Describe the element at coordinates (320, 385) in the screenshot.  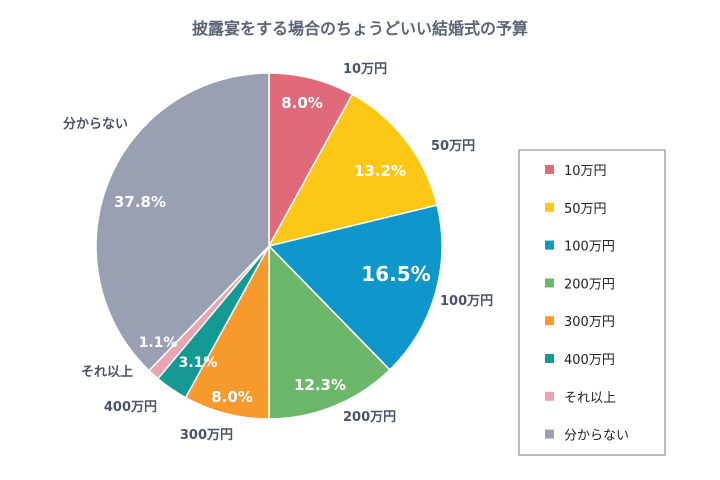
I see `slice-percent-label: 12.3%` at that location.